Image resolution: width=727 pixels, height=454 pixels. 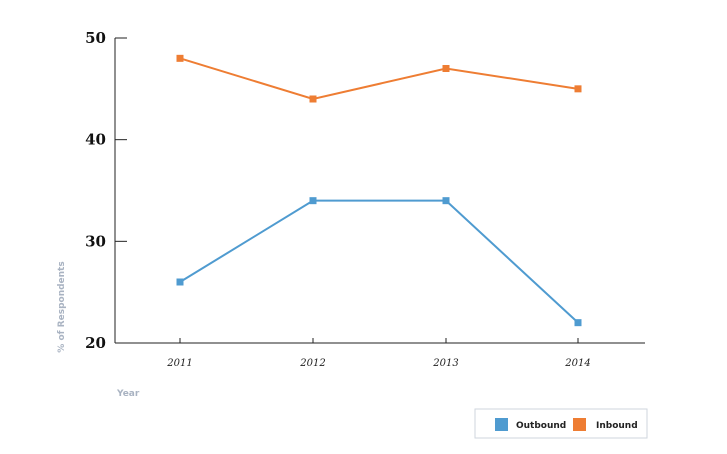 What do you see at coordinates (128, 394) in the screenshot?
I see `x-axis-label: Year` at bounding box center [128, 394].